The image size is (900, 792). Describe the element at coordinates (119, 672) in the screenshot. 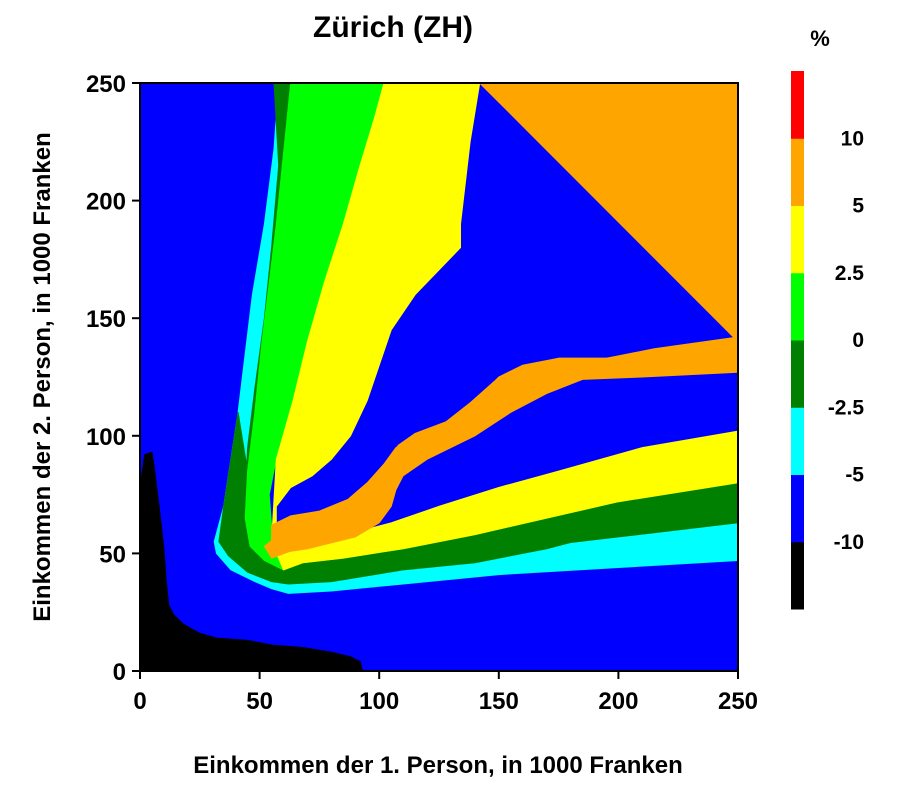

I see `y-tick-label: 0` at that location.